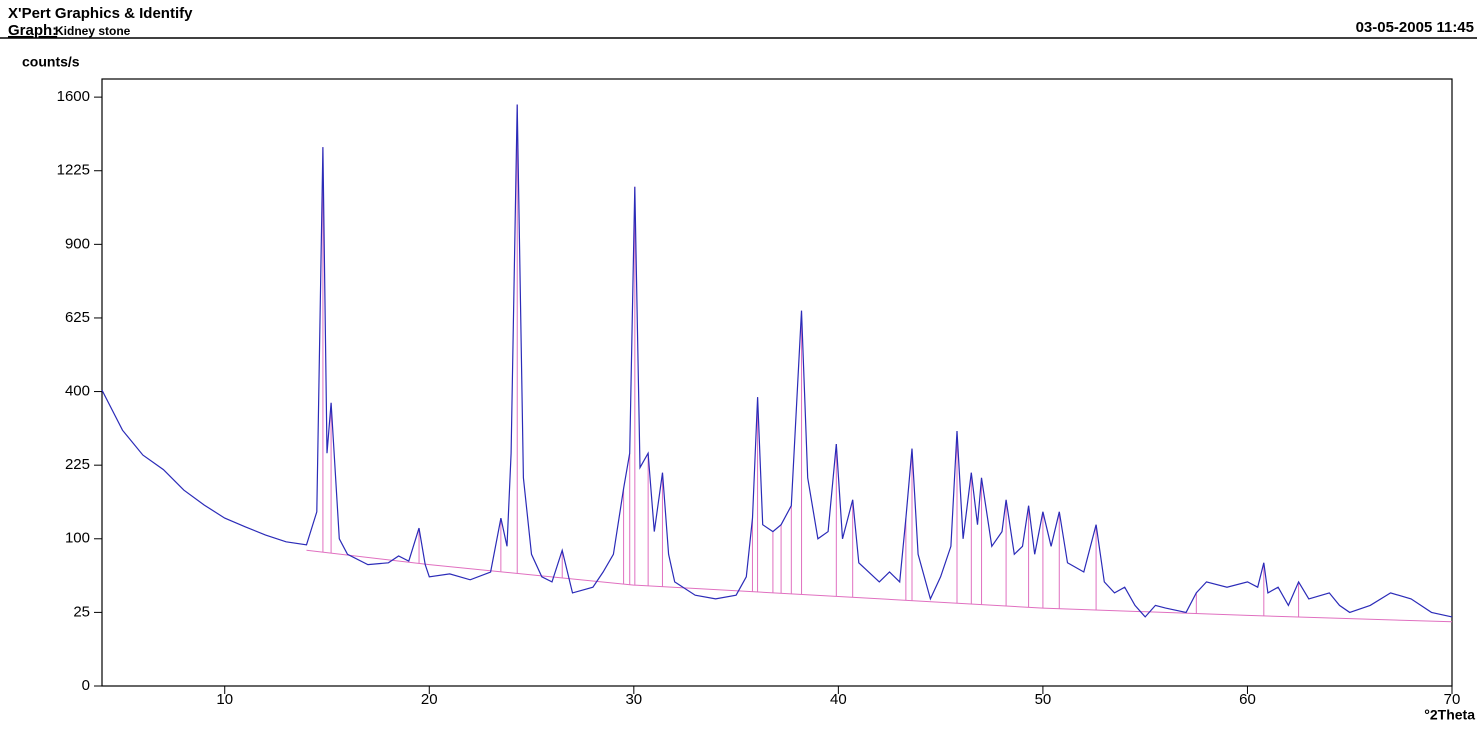  Describe the element at coordinates (77, 464) in the screenshot. I see `y-tick-label: 225` at that location.